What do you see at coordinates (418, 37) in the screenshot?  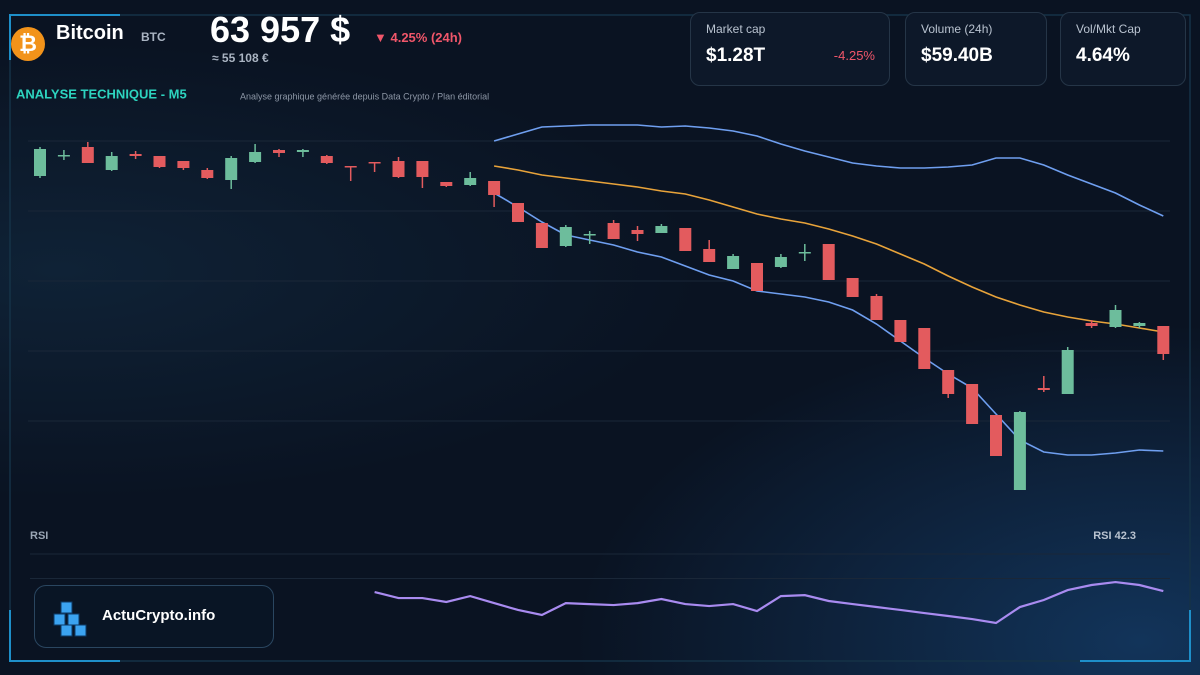 I see `price-change: ▼ 4.25% (24h)` at bounding box center [418, 37].